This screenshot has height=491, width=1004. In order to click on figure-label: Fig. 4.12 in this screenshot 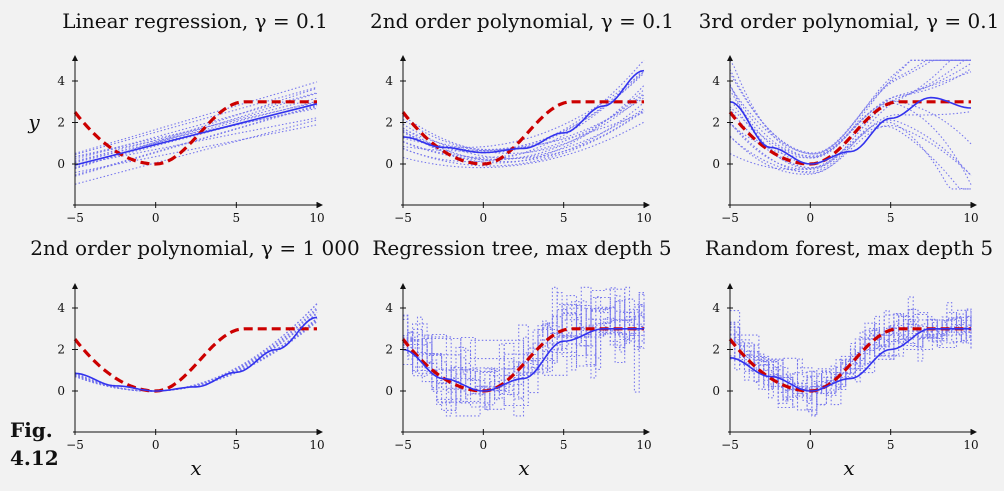, I will do `click(34, 444)`.